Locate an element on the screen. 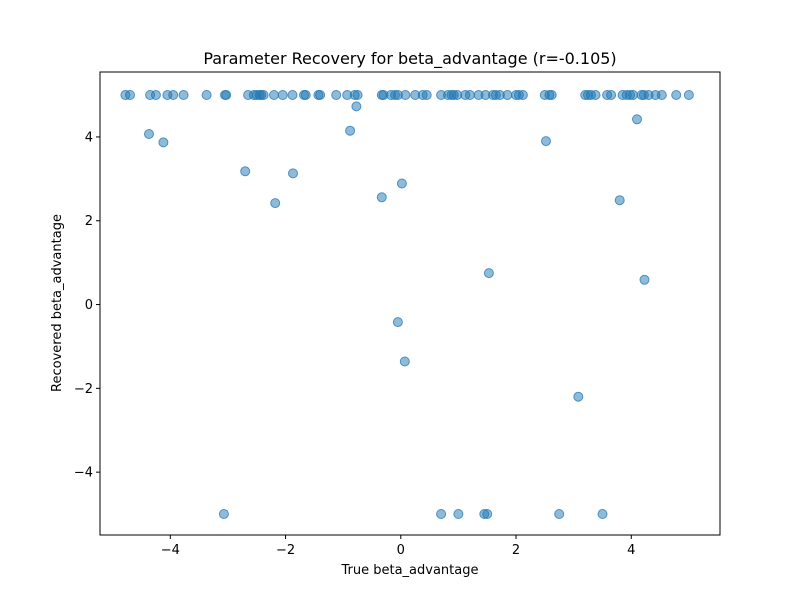 The image size is (800, 600). x-axis-ticks: −4 −2 0 2 4 is located at coordinates (398, 546).